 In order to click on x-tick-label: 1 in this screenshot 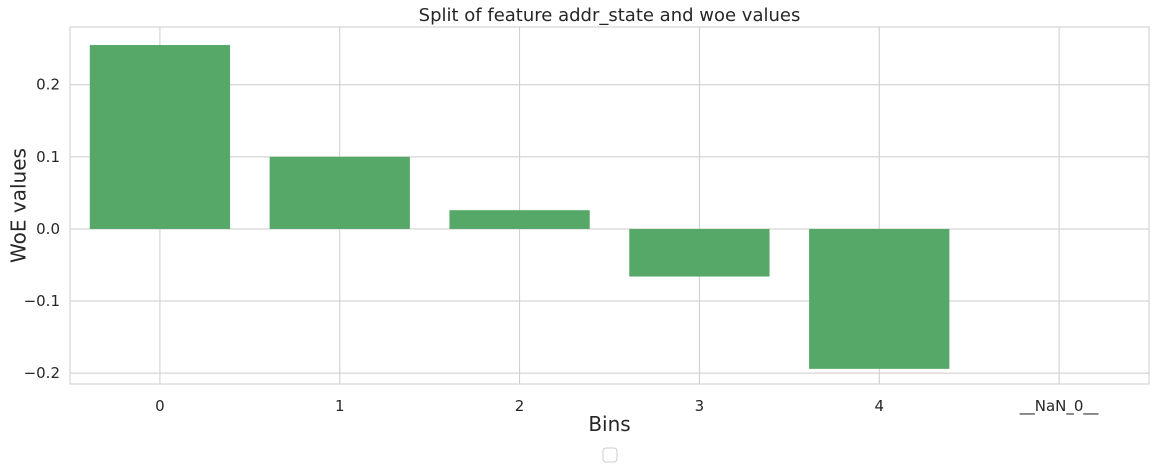, I will do `click(340, 406)`.